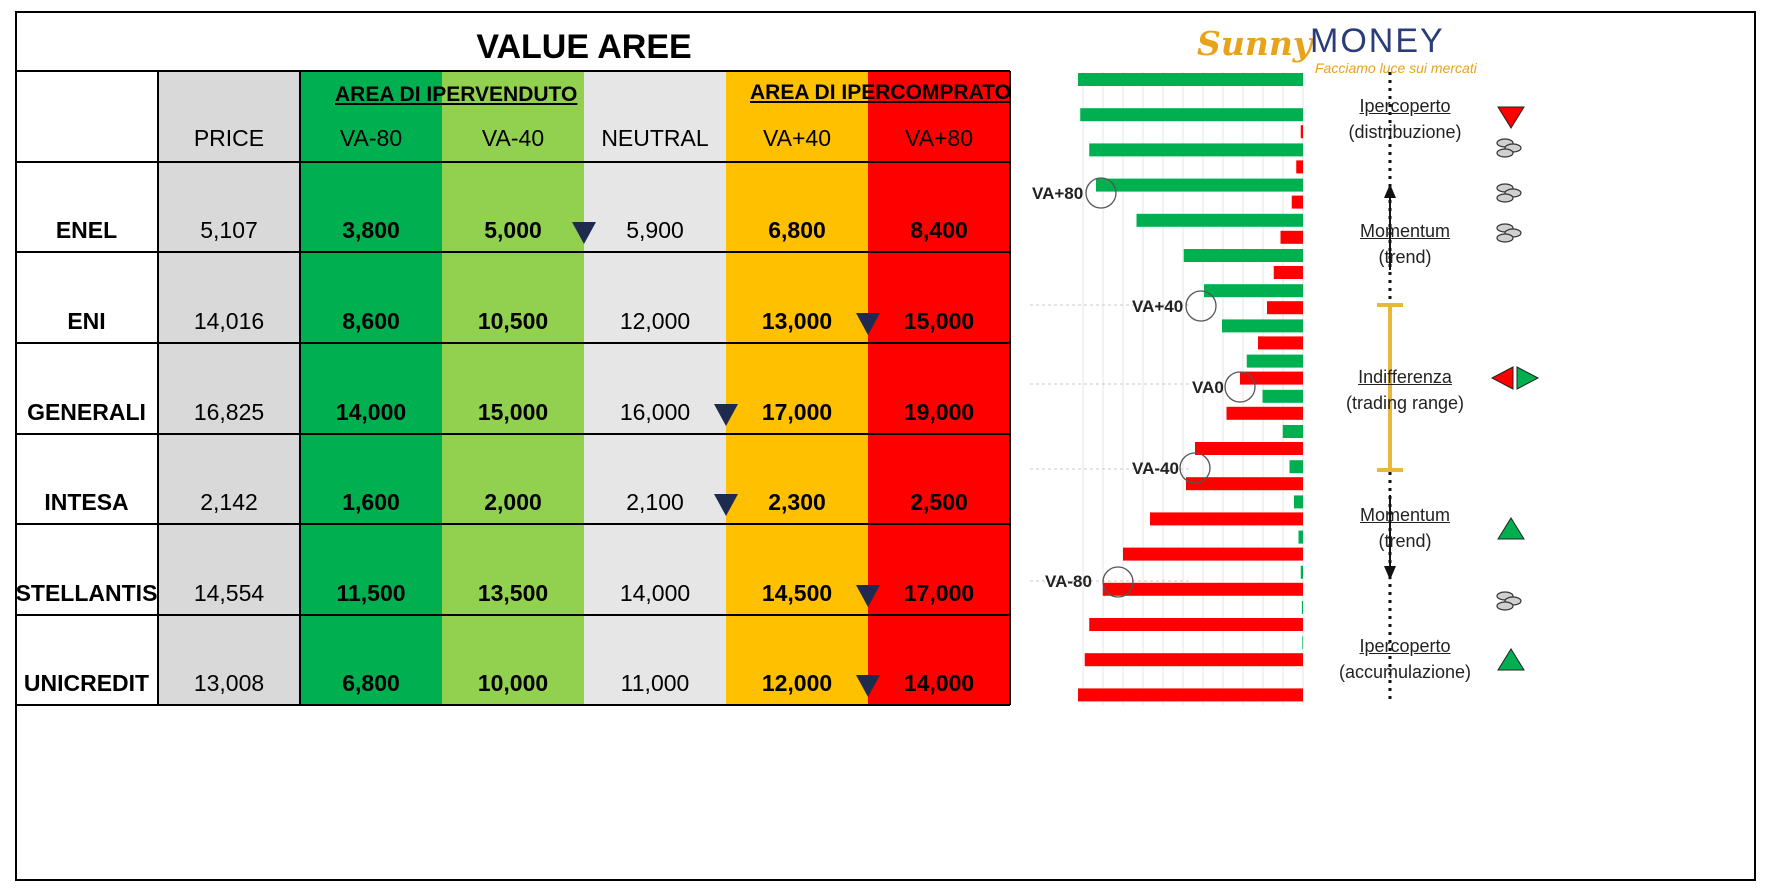 The height and width of the screenshot is (892, 1765). Describe the element at coordinates (939, 593) in the screenshot. I see `cell-va-plus-80: 17,000` at that location.